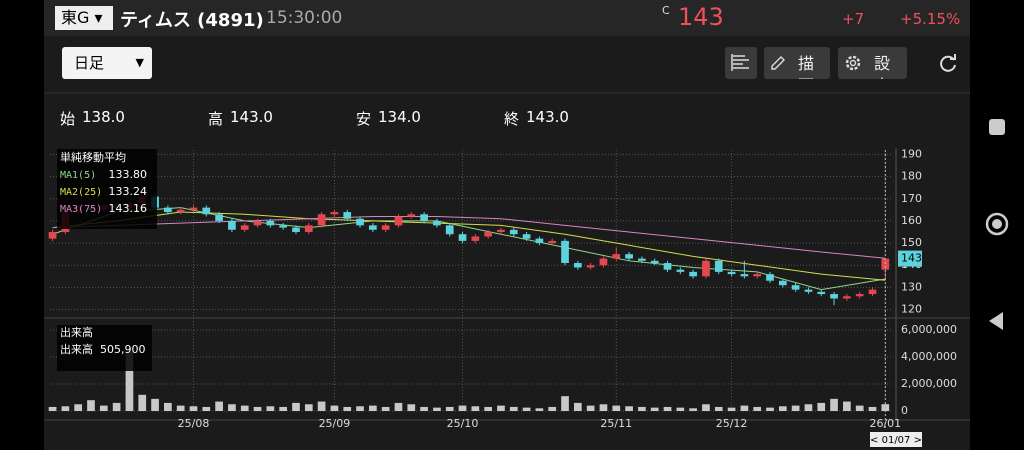 Image resolution: width=1024 pixels, height=450 pixels. Describe the element at coordinates (335, 423) in the screenshot. I see `x-tick-label: 25/09` at that location.